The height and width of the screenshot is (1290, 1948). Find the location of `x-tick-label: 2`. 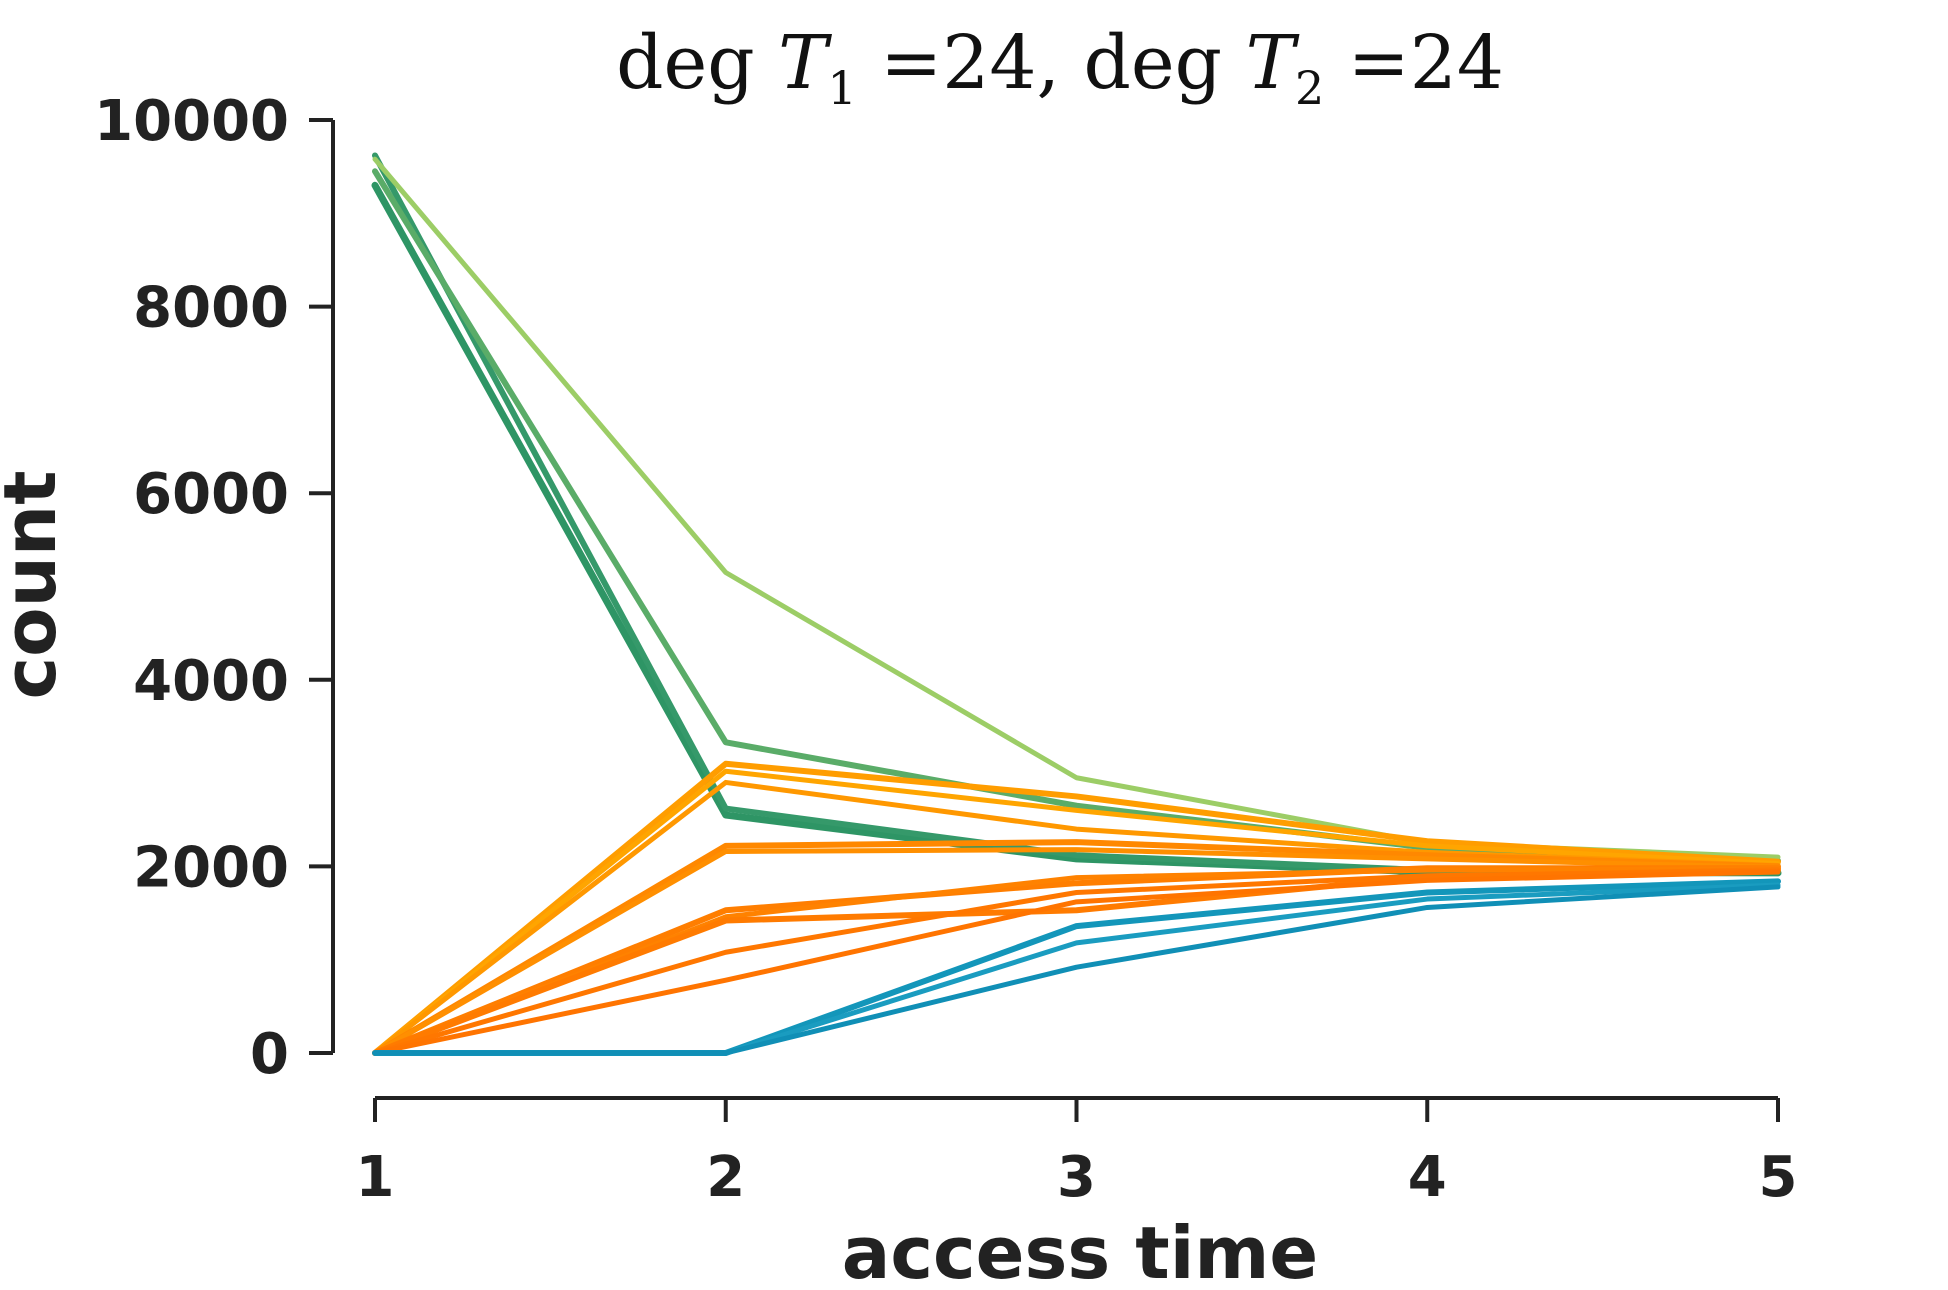

x-tick-label: 2 is located at coordinates (725, 1177).